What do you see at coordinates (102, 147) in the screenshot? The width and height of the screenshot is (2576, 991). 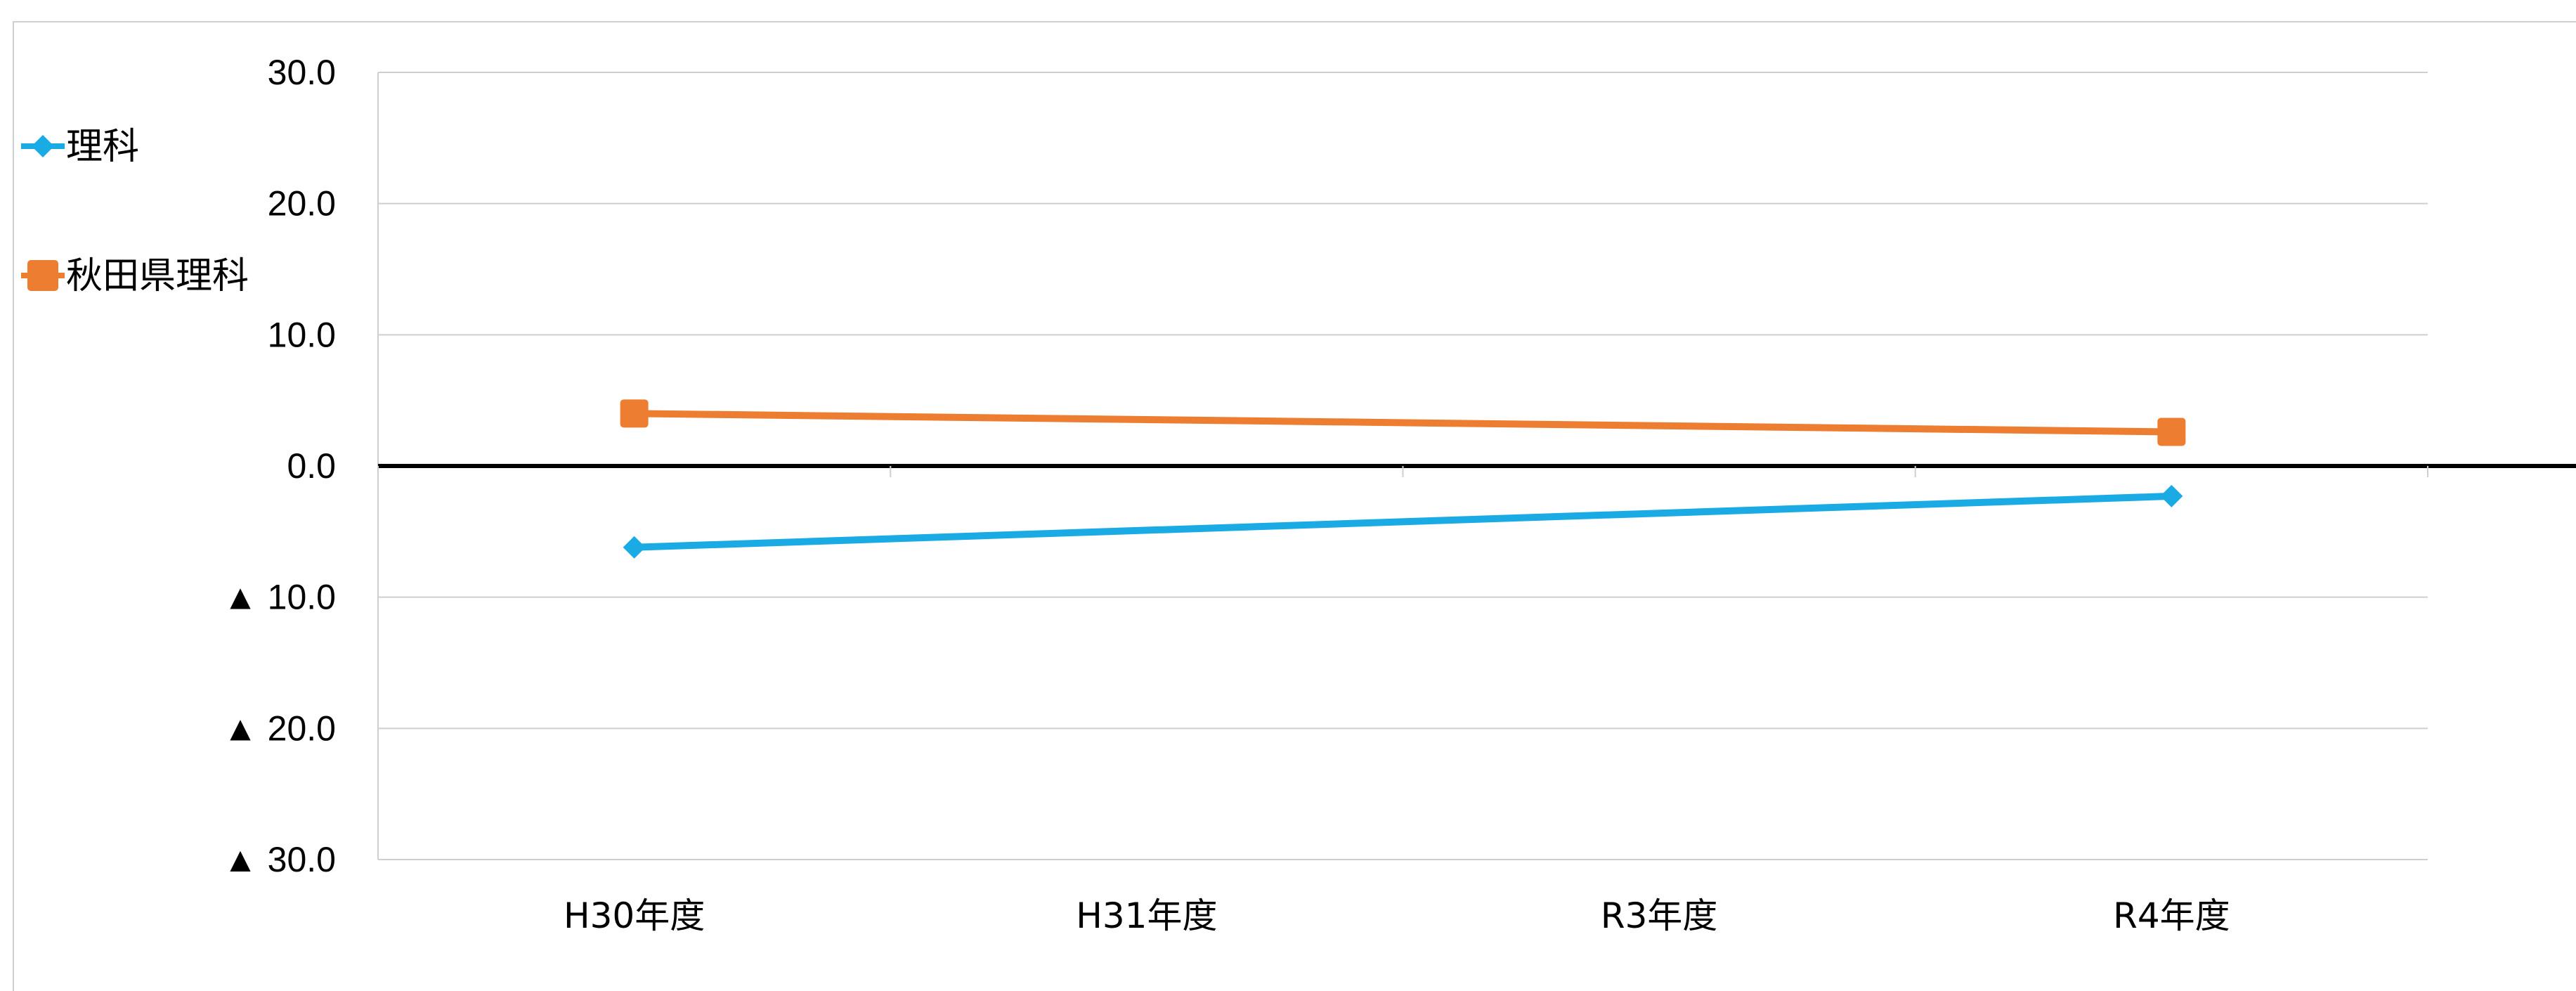 I see `legend-label: 理科` at bounding box center [102, 147].